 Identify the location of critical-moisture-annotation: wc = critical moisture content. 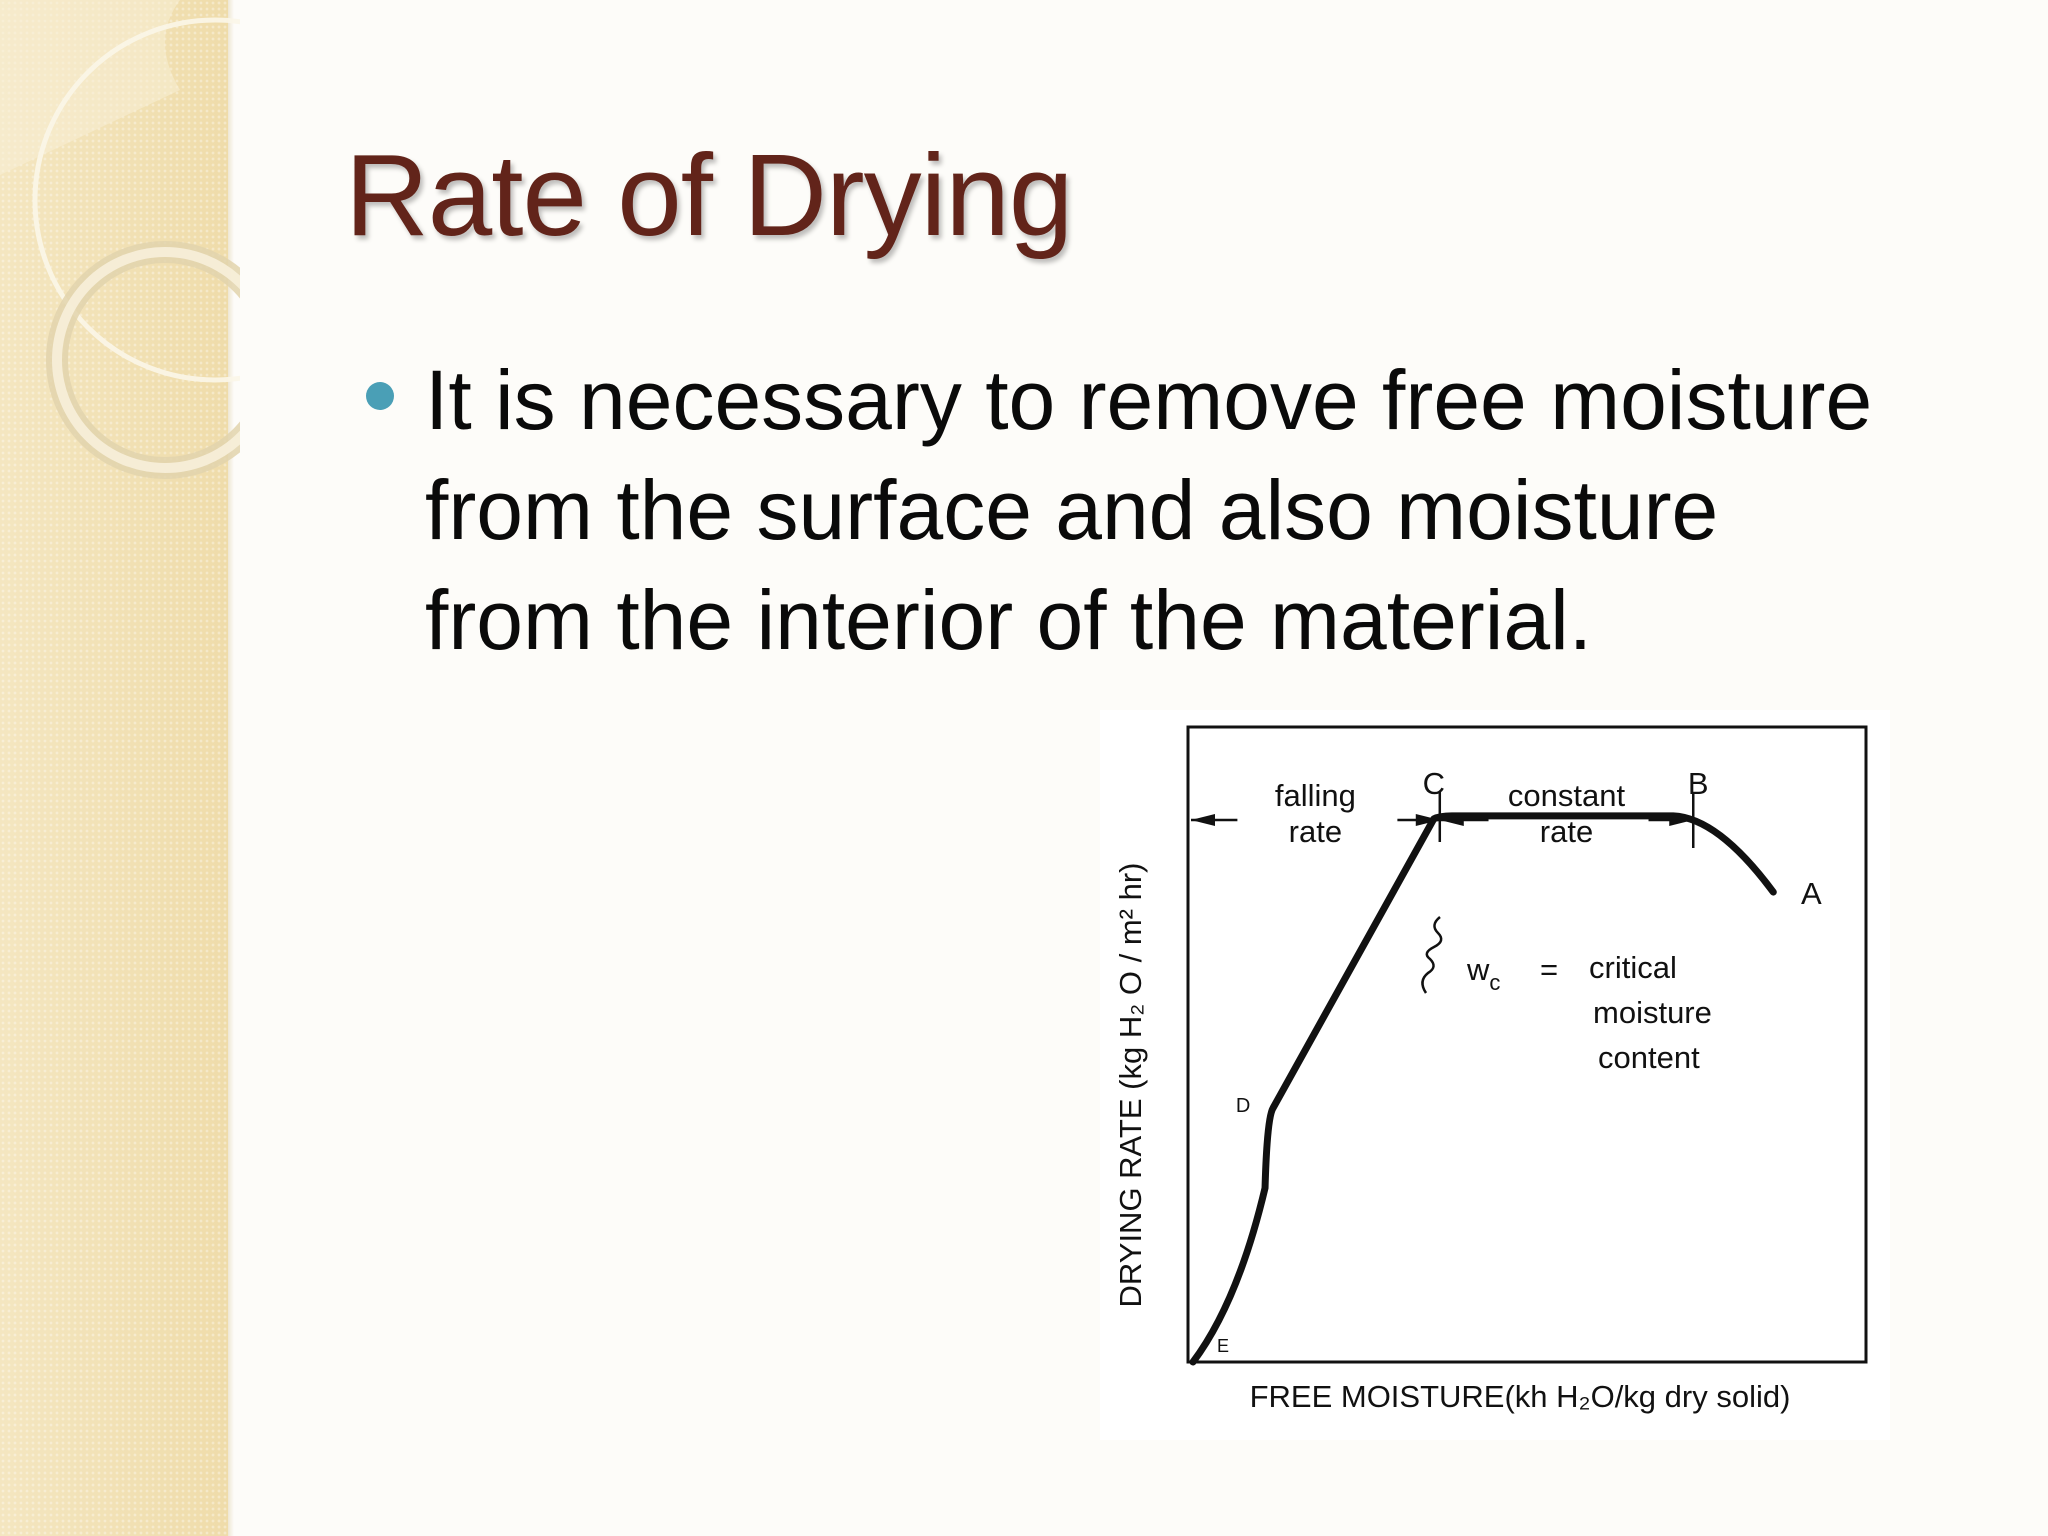
(1566, 995).